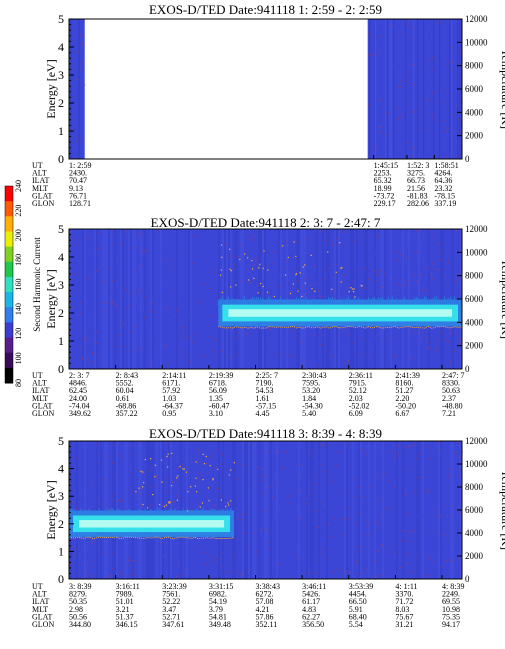 This screenshot has height=649, width=505. What do you see at coordinates (78, 180) in the screenshot?
I see `ephemeris-value: 70.47` at bounding box center [78, 180].